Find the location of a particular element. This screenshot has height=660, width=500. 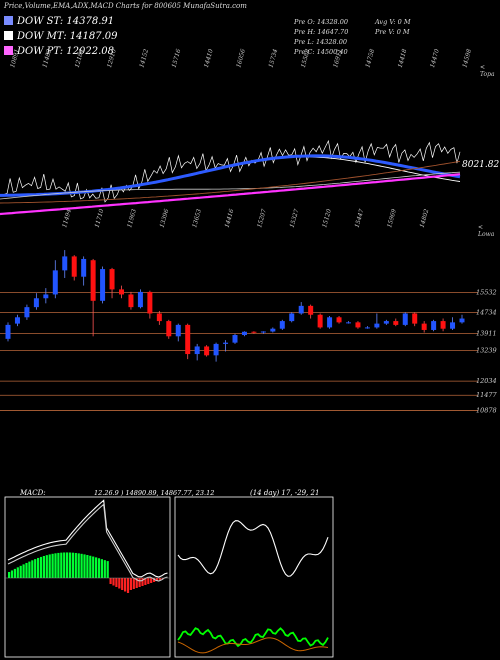

bottom-tick-label: 13653 is located at coordinates (197, 218).